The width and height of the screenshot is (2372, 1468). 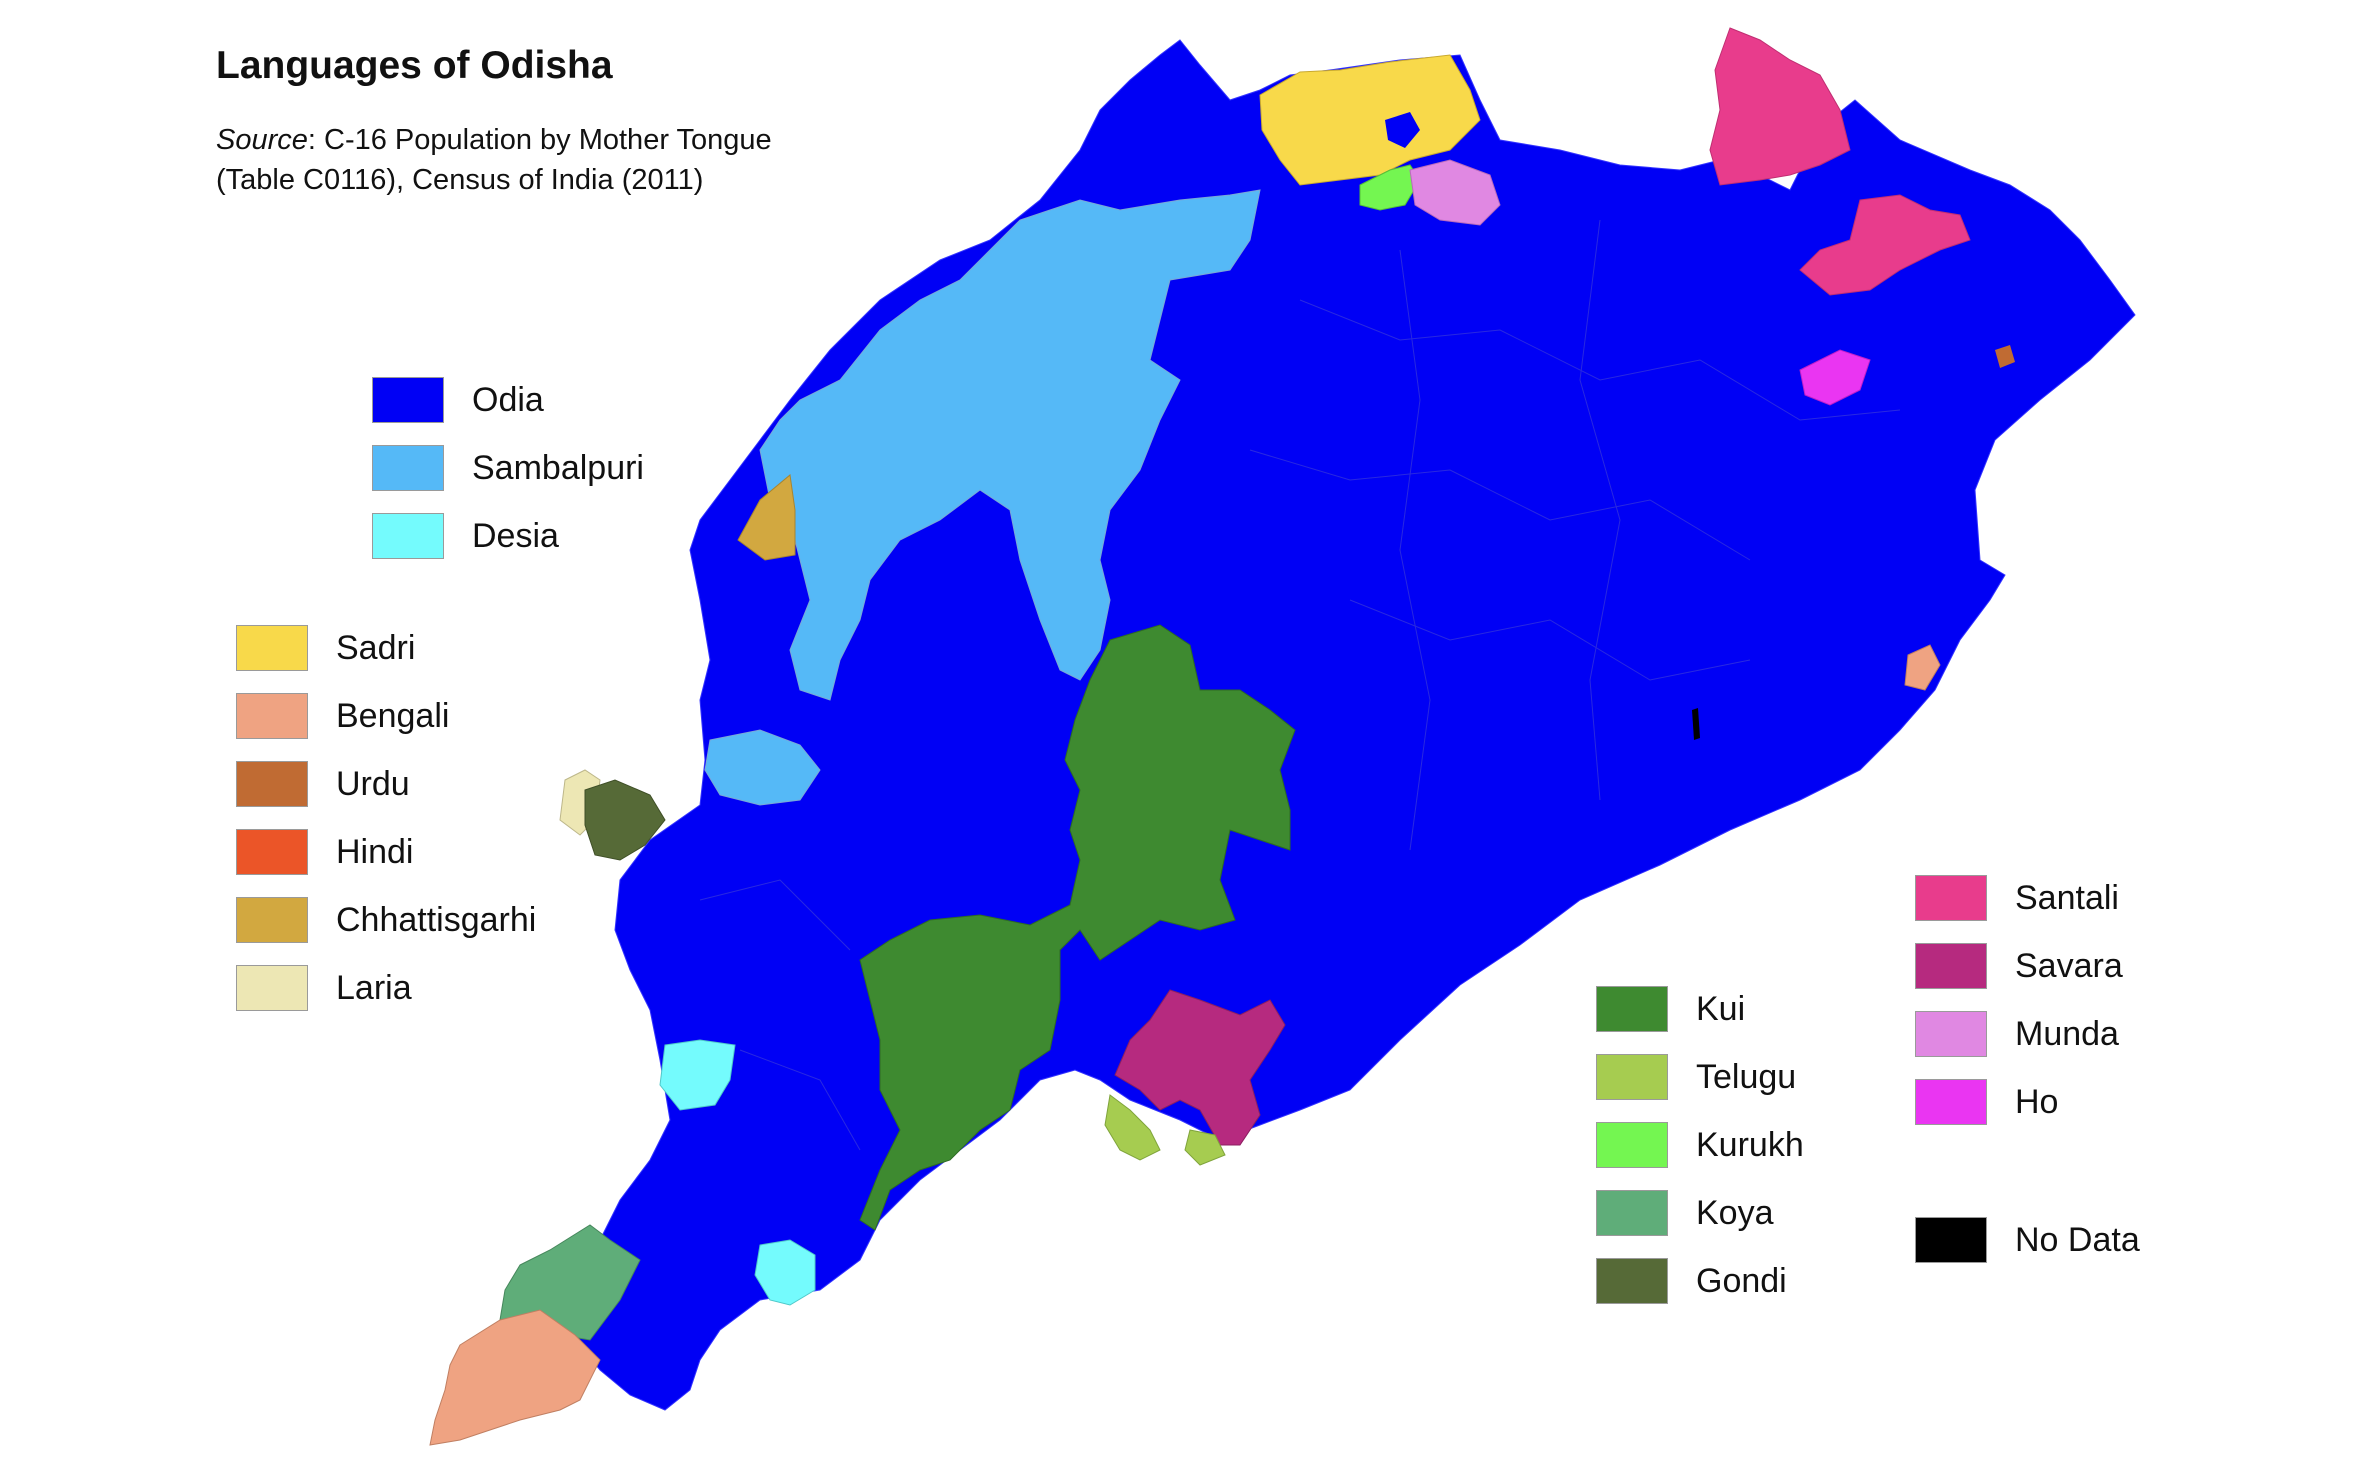 What do you see at coordinates (414, 65) in the screenshot?
I see `map-title: Languages of Odisha` at bounding box center [414, 65].